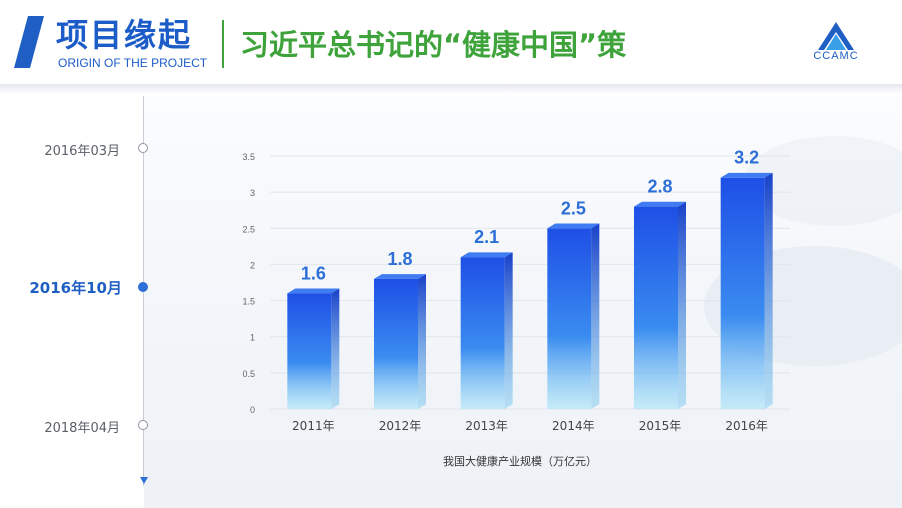 This screenshot has width=902, height=508. I want to click on x-tick-label: 2016年, so click(746, 426).